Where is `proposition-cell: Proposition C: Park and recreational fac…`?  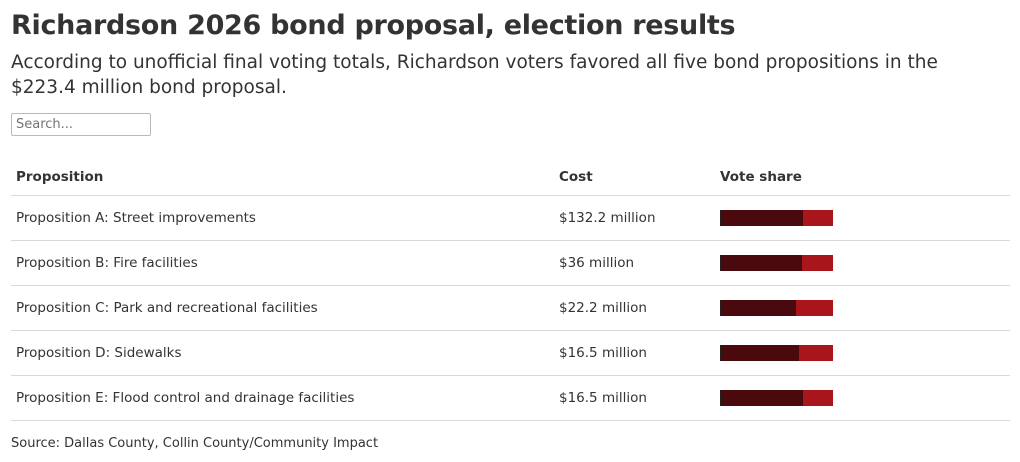
proposition-cell: Proposition C: Park and recreational fac… is located at coordinates (282, 308).